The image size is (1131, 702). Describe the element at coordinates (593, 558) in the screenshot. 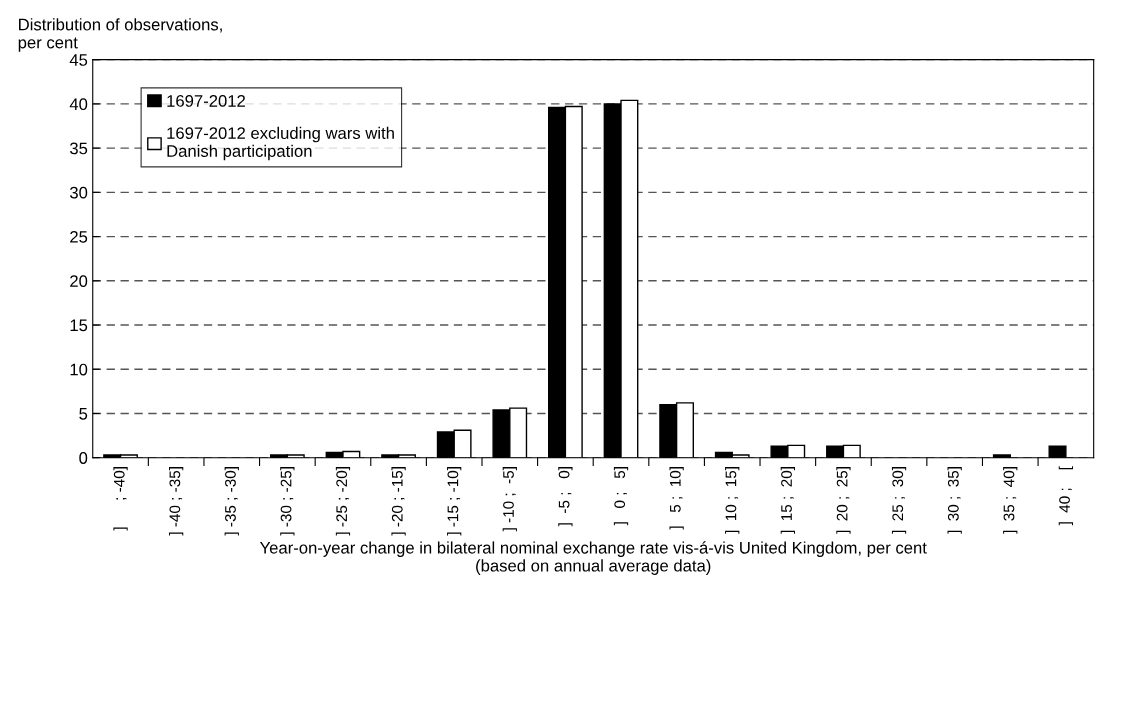

I see `x-axis-title: Year-on-year change in bilateral nominal exchange rate vis-á-vis United Kingdom, per cent (based on annual average data)` at that location.